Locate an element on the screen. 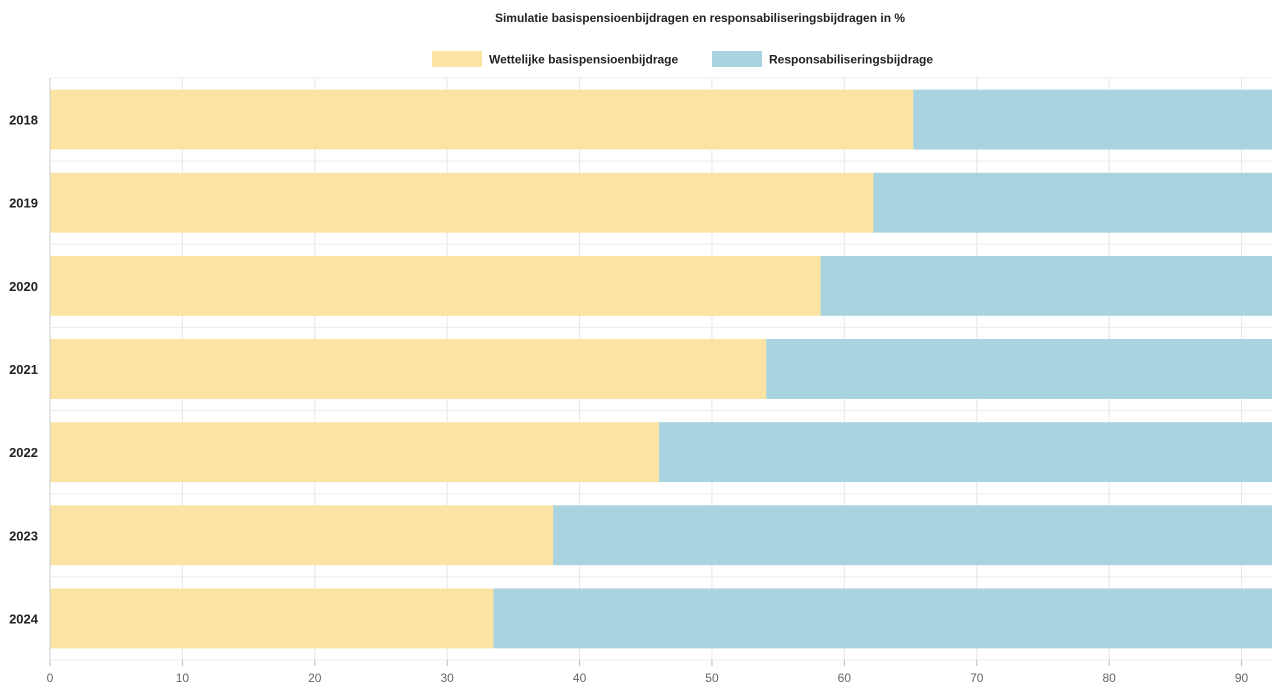  category-label: 2018 is located at coordinates (23, 120).